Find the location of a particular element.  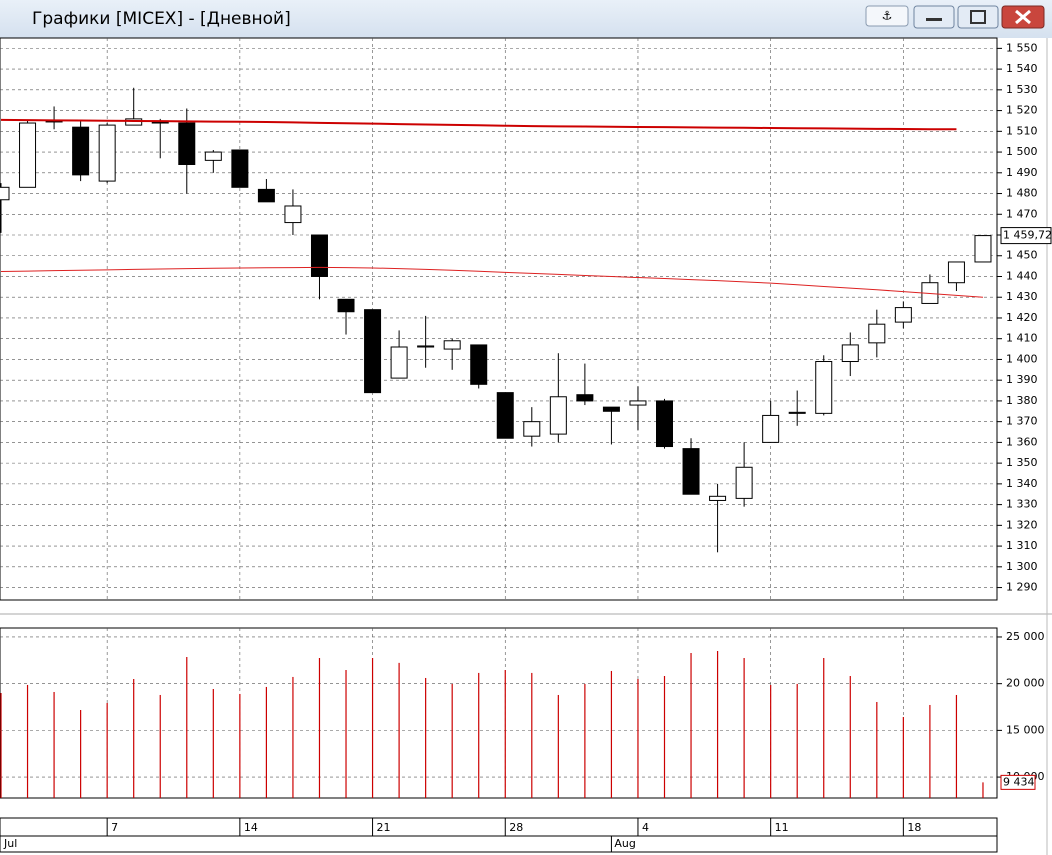

y-tick-label: 1 530 is located at coordinates (1022, 89).